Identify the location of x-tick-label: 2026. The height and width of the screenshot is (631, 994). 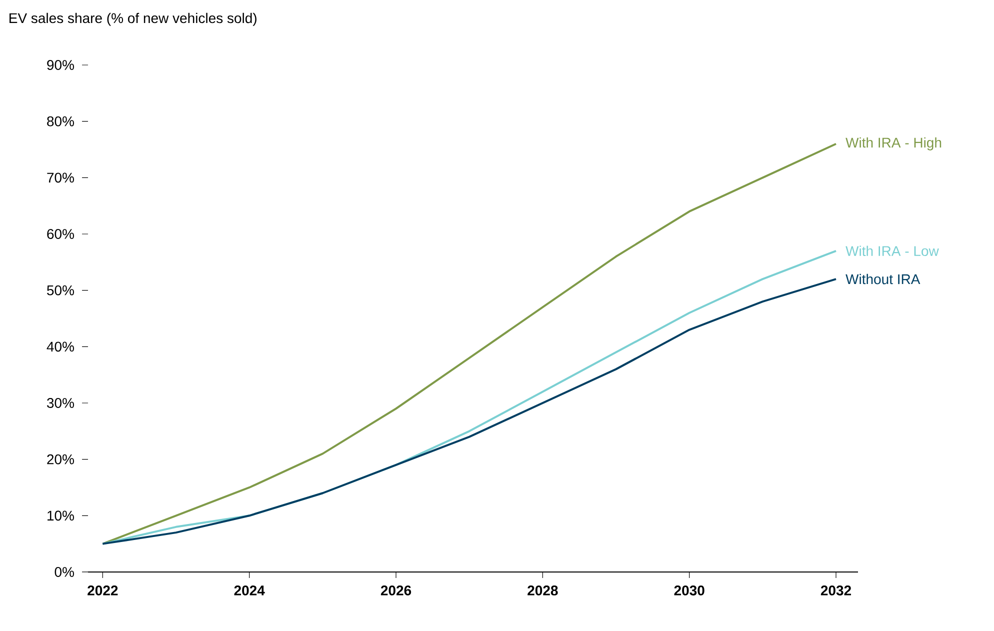
(396, 591).